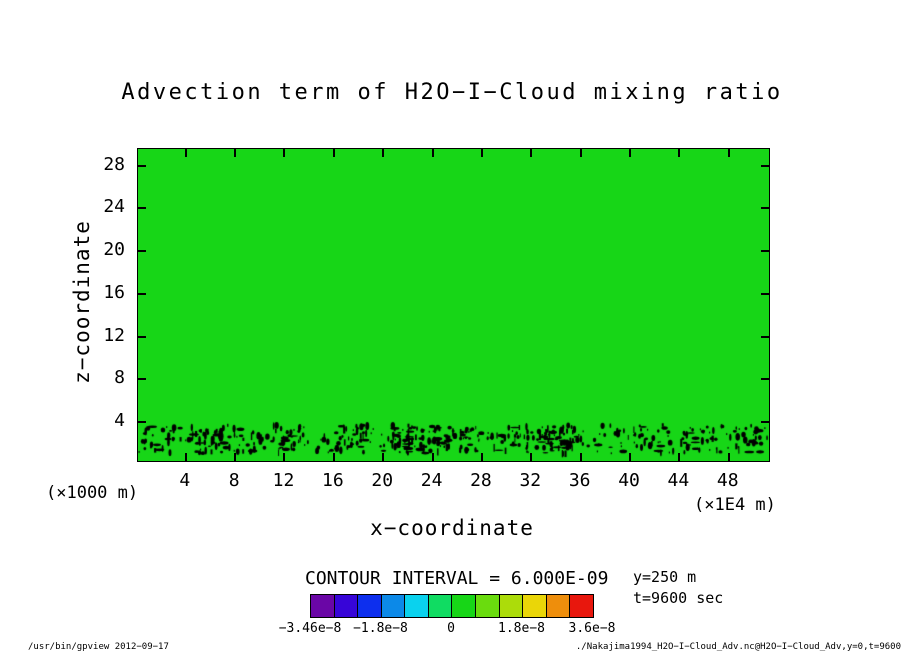  Describe the element at coordinates (234, 480) in the screenshot. I see `x-tick-label: 8` at that location.